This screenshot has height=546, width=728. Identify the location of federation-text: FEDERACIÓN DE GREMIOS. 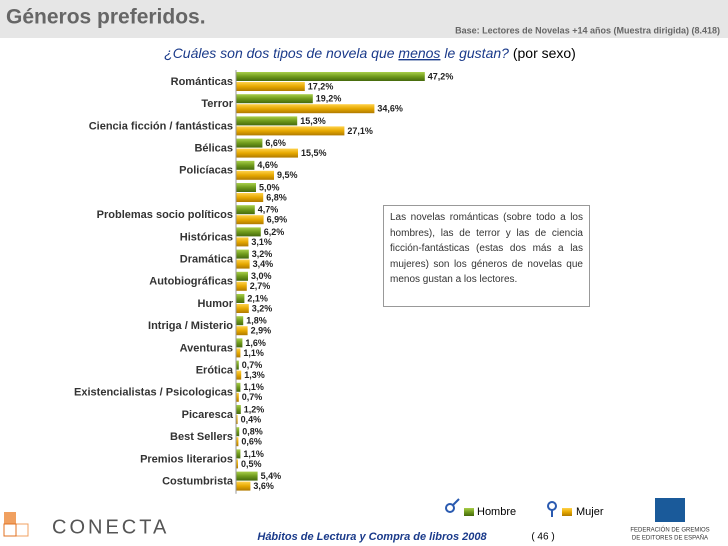
(669, 530).